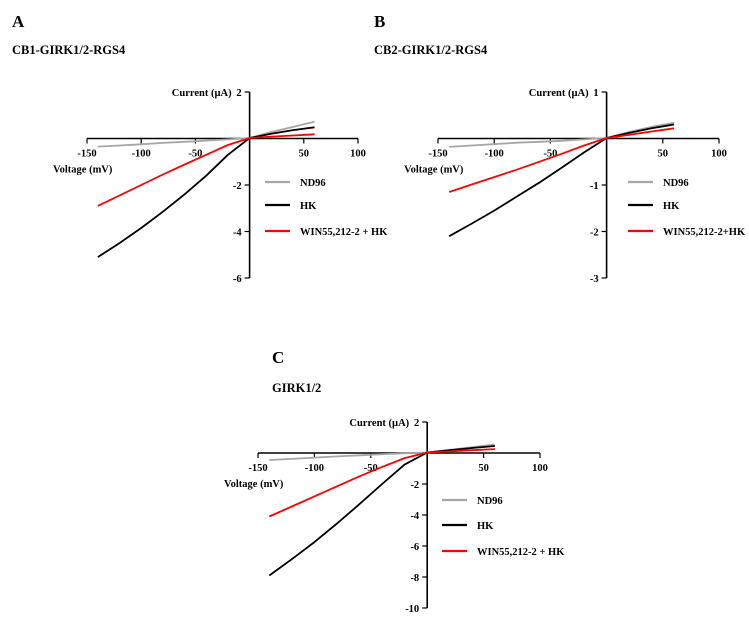 This screenshot has width=749, height=620. What do you see at coordinates (594, 279) in the screenshot?
I see `chart-1-y-tick-label: -3` at bounding box center [594, 279].